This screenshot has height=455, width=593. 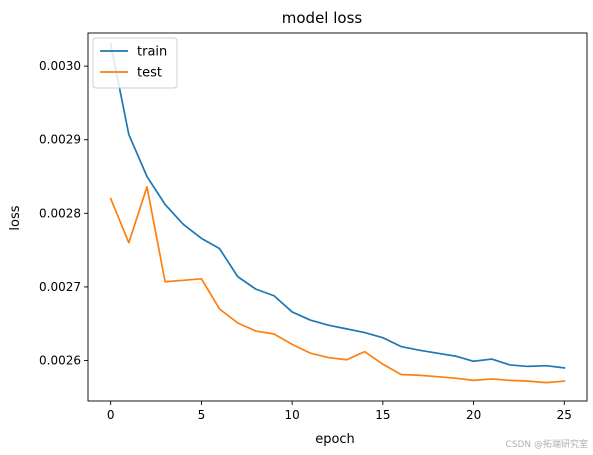 What do you see at coordinates (15, 217) in the screenshot?
I see `y-axis-title: loss` at bounding box center [15, 217].